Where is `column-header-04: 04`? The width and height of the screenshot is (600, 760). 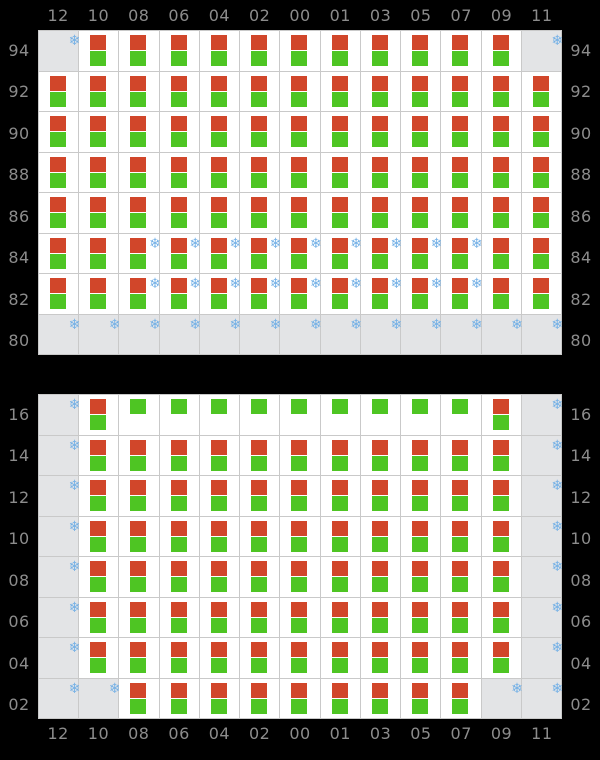
column-header-04: 04 is located at coordinates (219, 733).